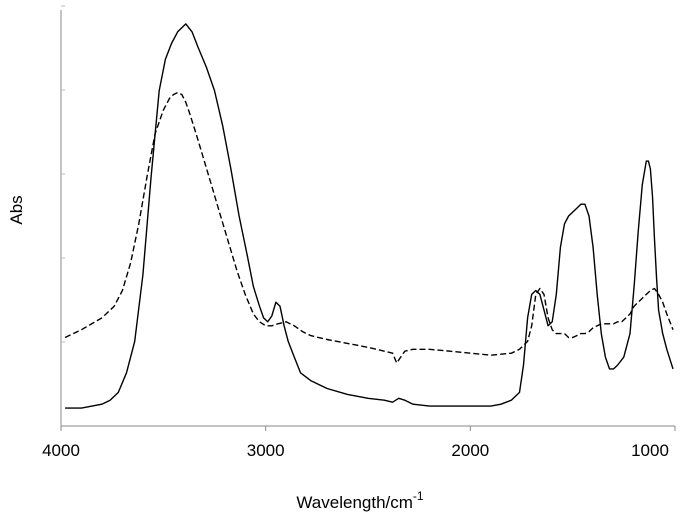  What do you see at coordinates (368, 428) in the screenshot?
I see `x-axis-ticks` at bounding box center [368, 428].